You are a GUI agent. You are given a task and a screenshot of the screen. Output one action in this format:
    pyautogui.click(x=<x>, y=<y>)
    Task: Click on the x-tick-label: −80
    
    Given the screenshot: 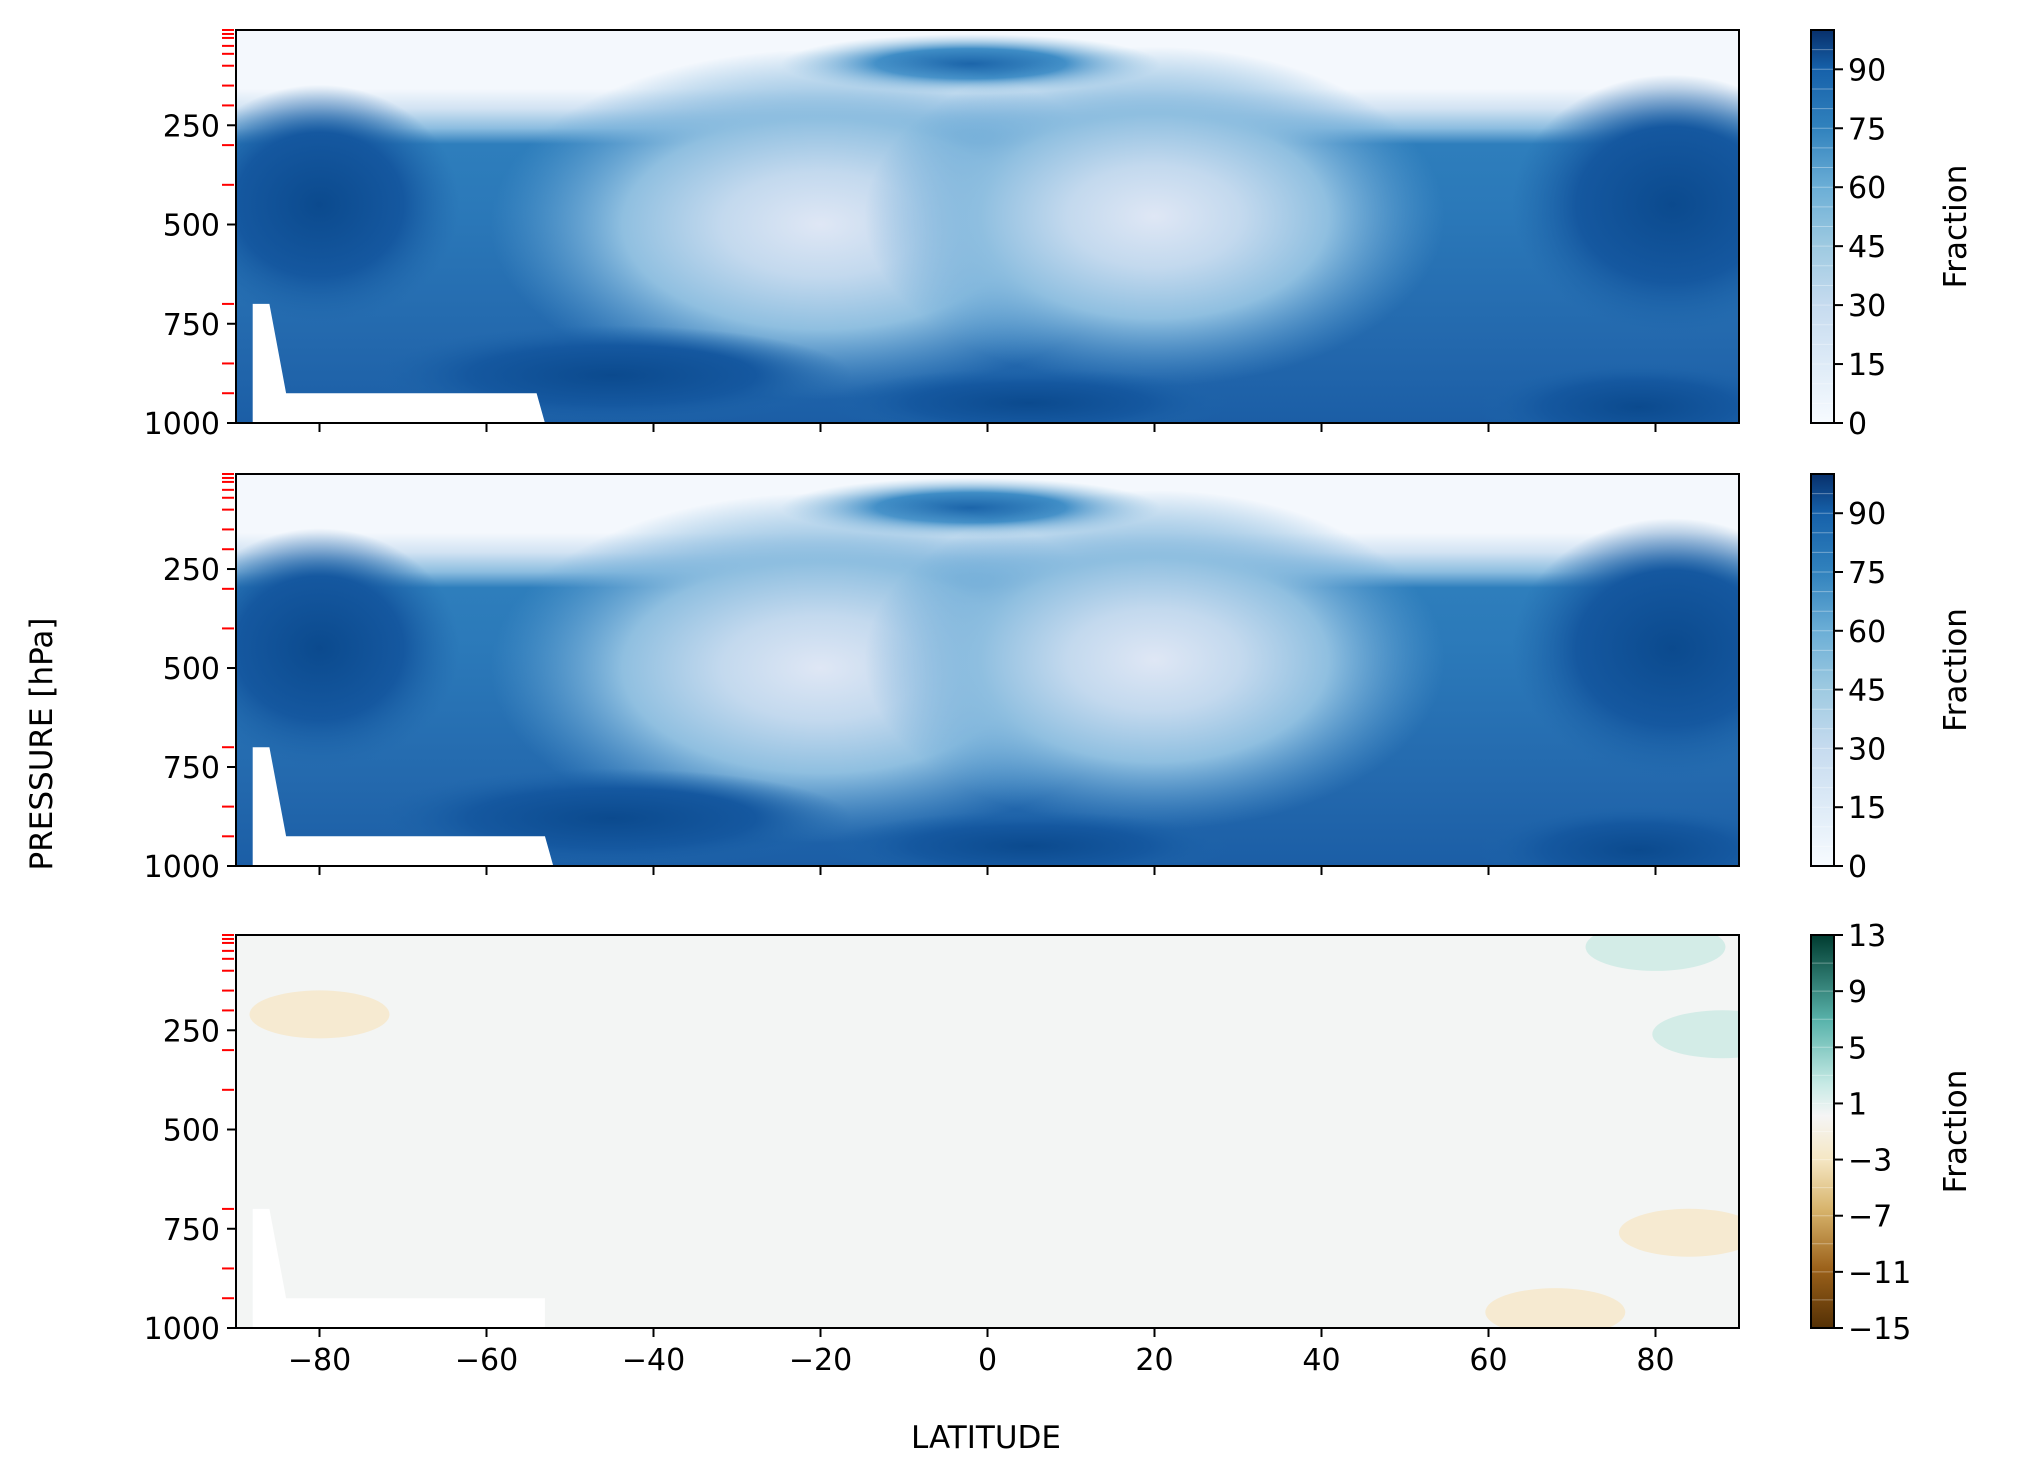 What is the action you would take?
    pyautogui.click(x=319, y=1360)
    